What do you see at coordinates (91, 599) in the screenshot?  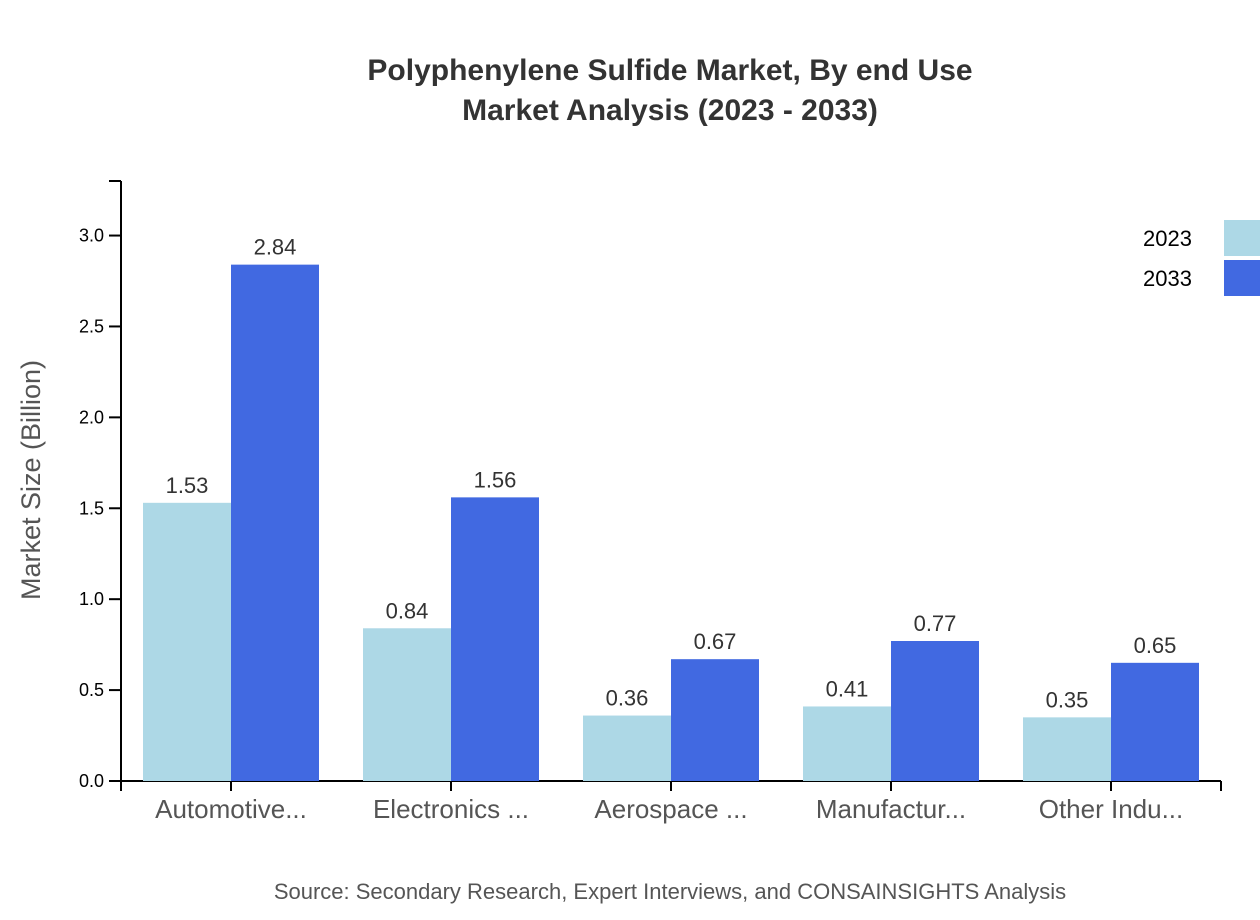 I see `y-tick-label: 1.0` at bounding box center [91, 599].